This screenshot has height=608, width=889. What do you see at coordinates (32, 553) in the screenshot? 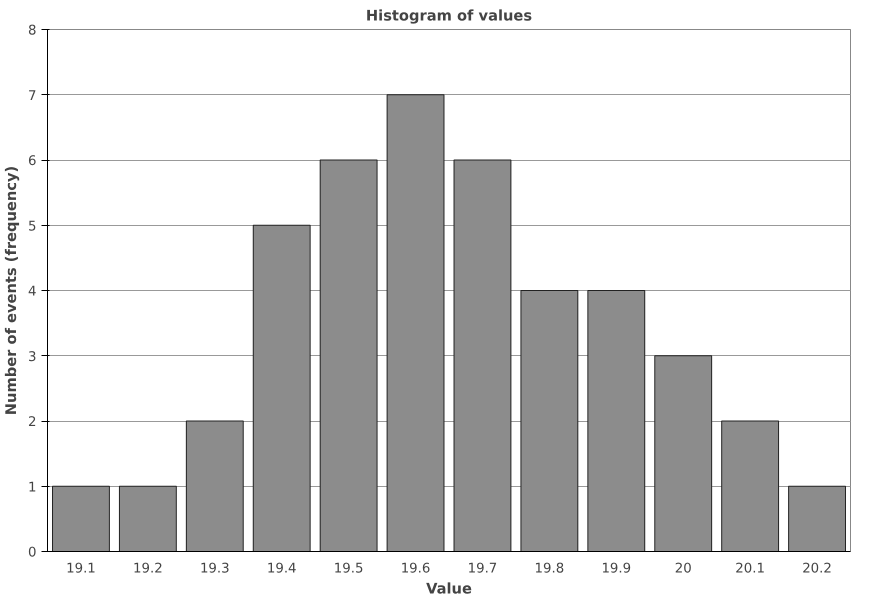
I see `y-tick-label: 0` at bounding box center [32, 553].